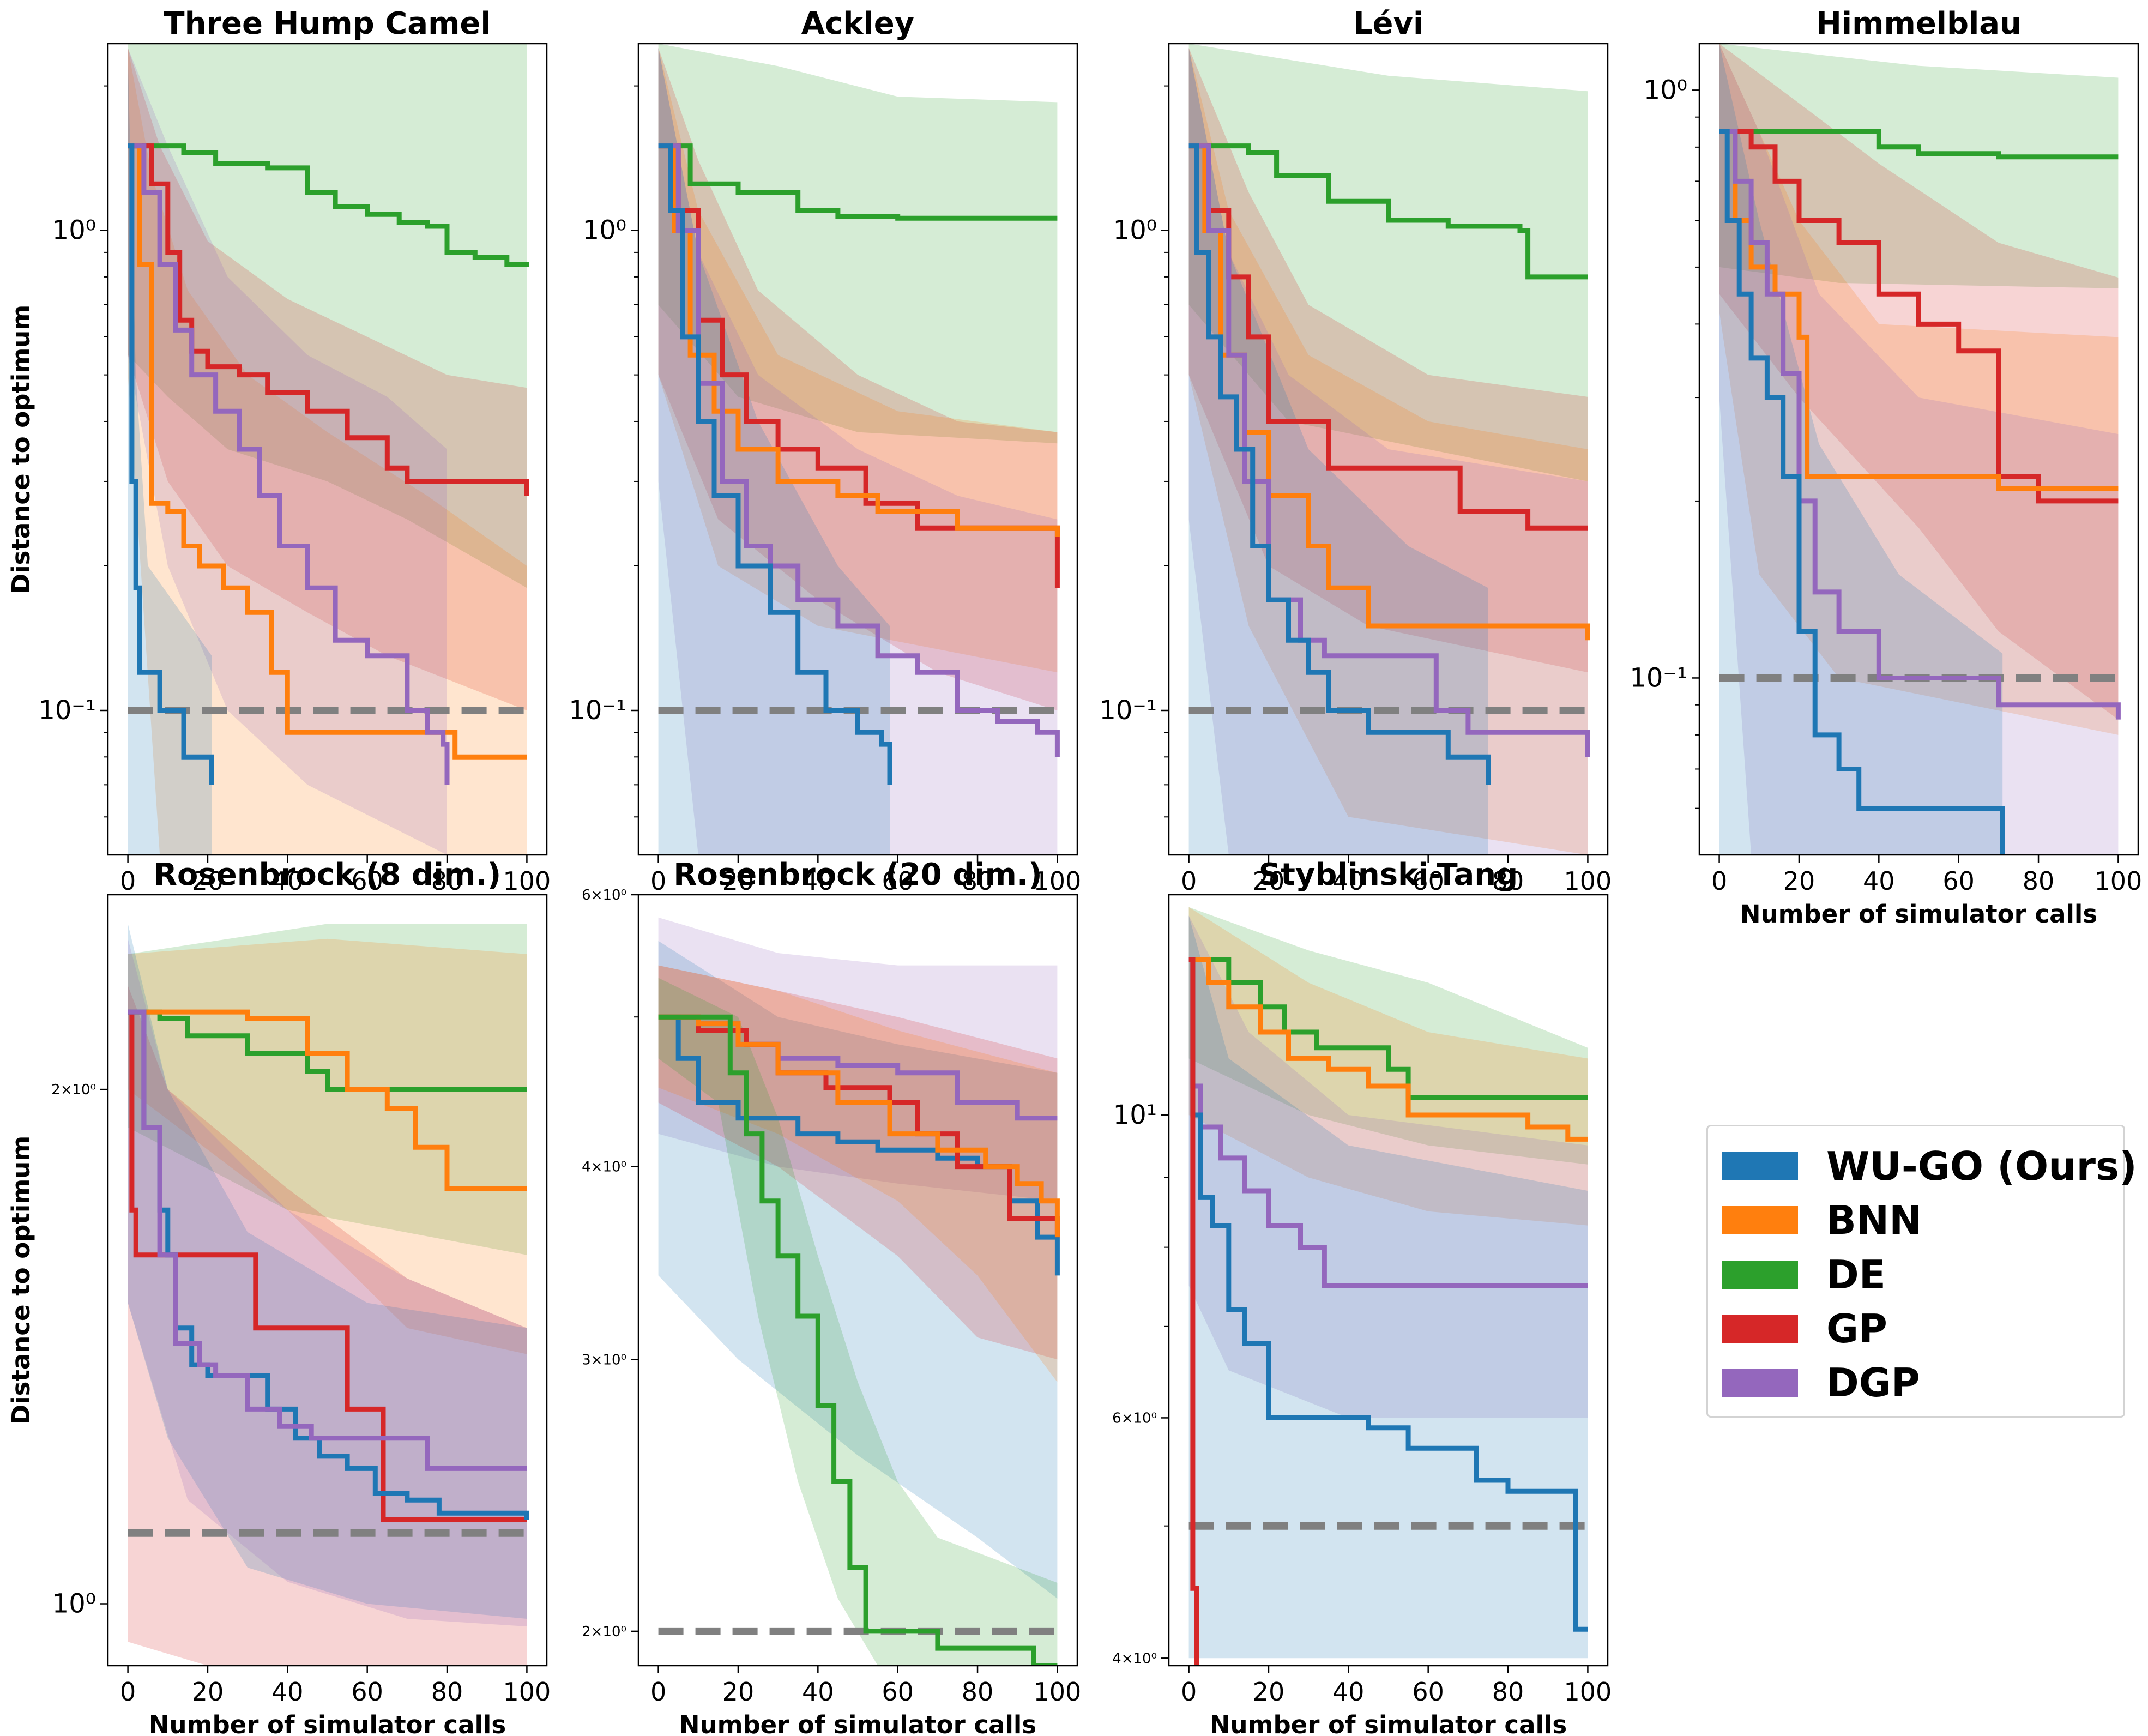  I want to click on legend-item-gp: GP, so click(1804, 1329).